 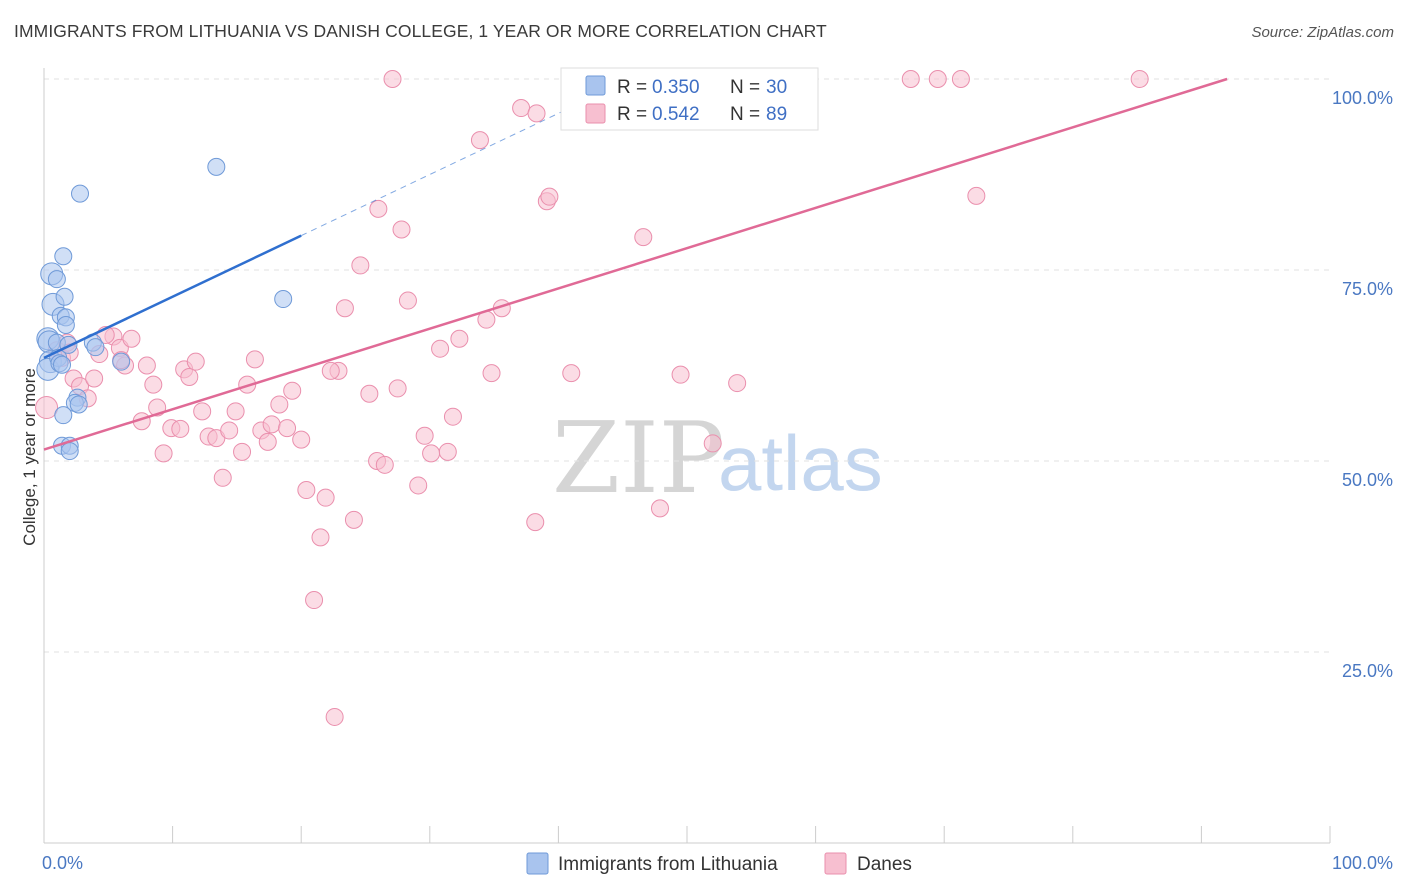 I want to click on watermark-atlas: atlas, so click(x=800, y=463).